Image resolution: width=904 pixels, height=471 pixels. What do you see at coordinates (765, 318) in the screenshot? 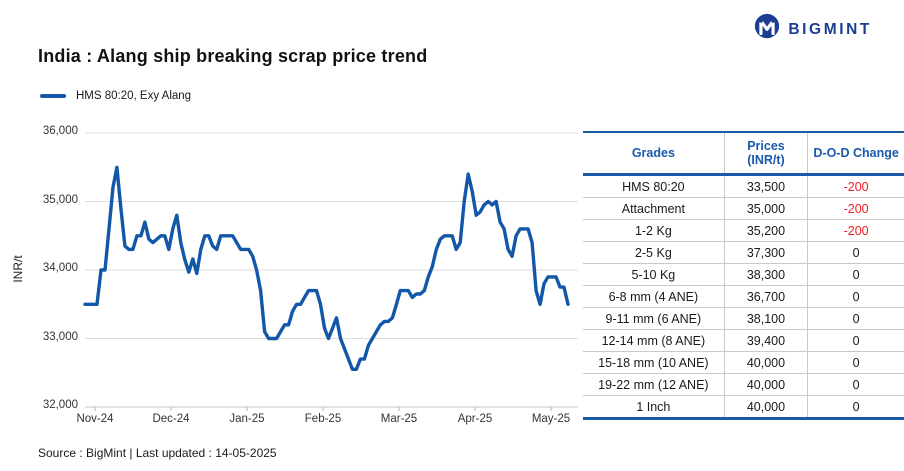
I see `price-cell: 38,100` at bounding box center [765, 318].